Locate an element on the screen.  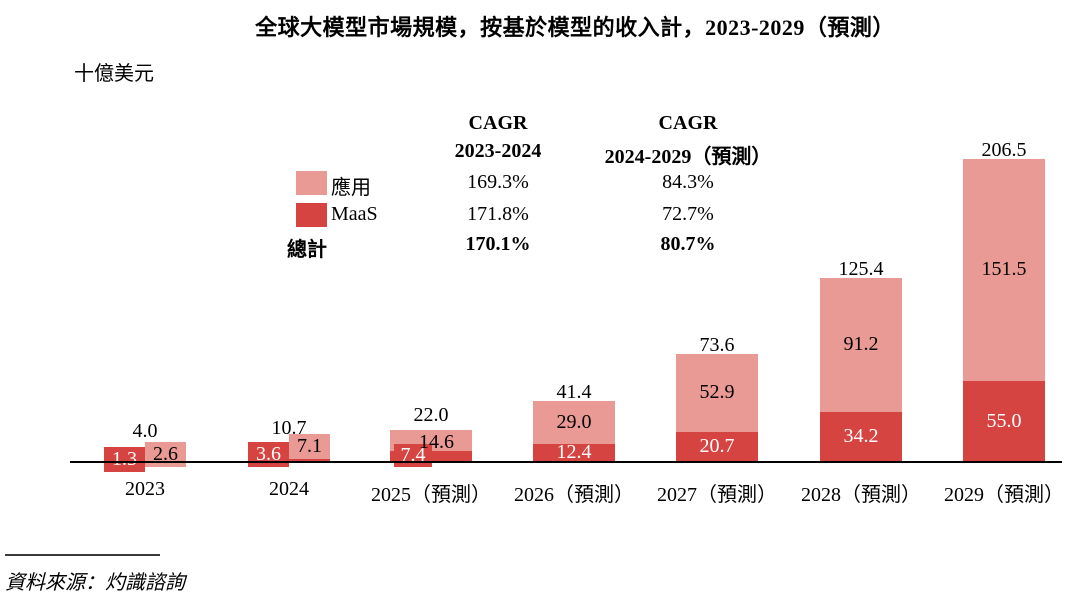
source-text: 資料來源：灼識諮詢 is located at coordinates (95, 583).